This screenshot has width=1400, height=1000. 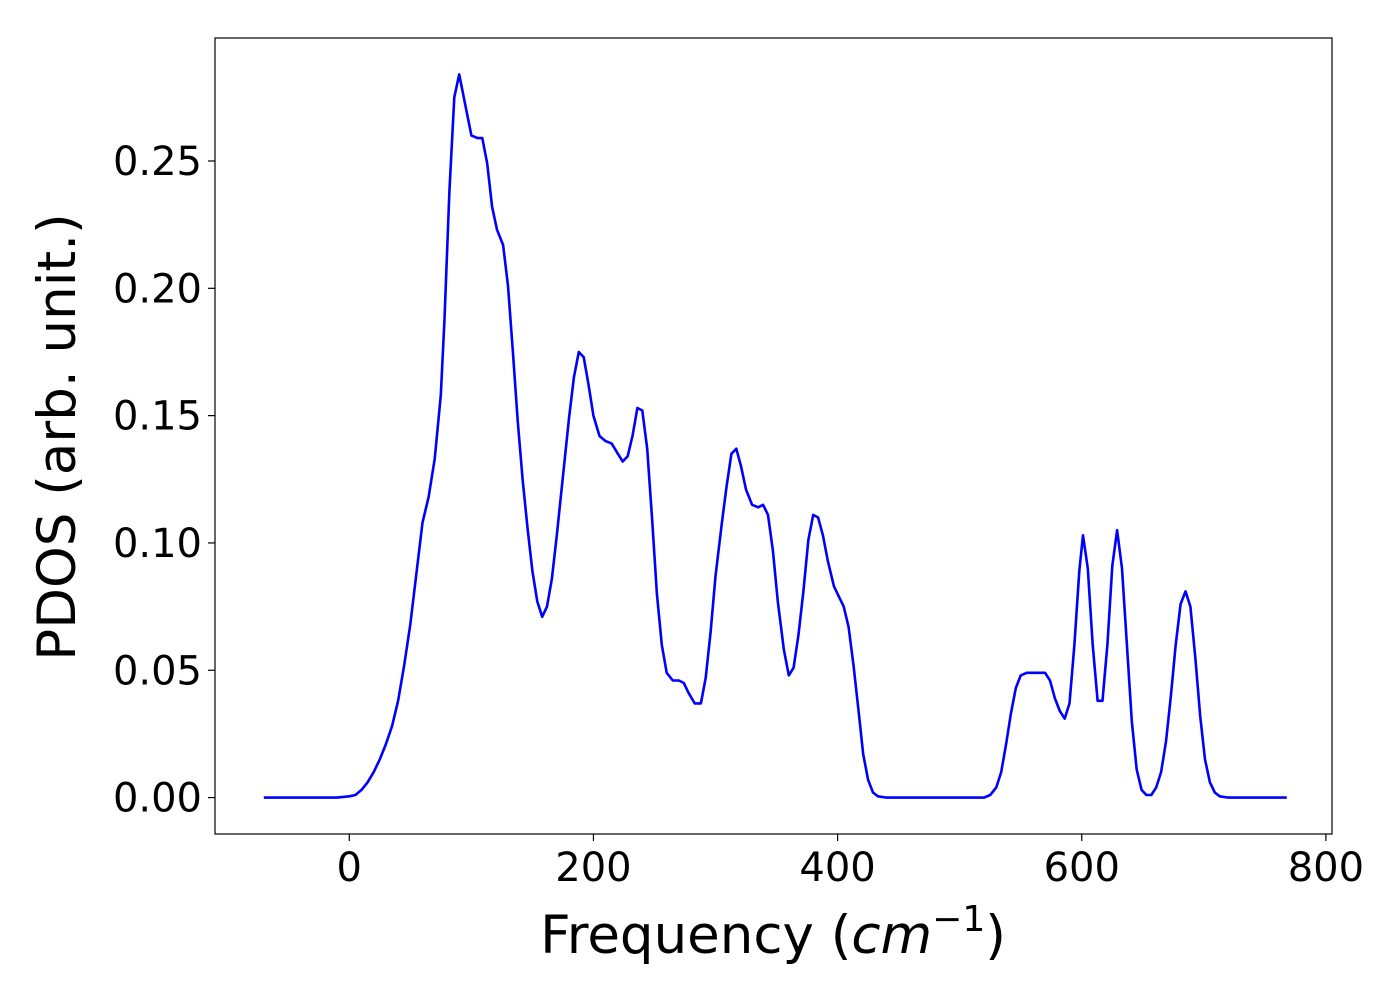 What do you see at coordinates (157, 289) in the screenshot?
I see `y-tick-label: 0.20` at bounding box center [157, 289].